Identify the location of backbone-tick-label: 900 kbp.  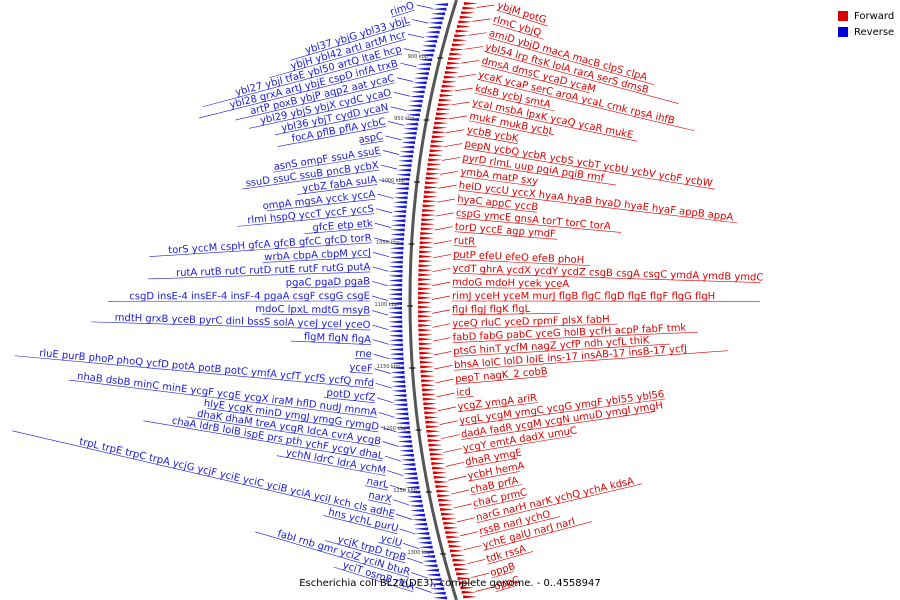
(418, 57).